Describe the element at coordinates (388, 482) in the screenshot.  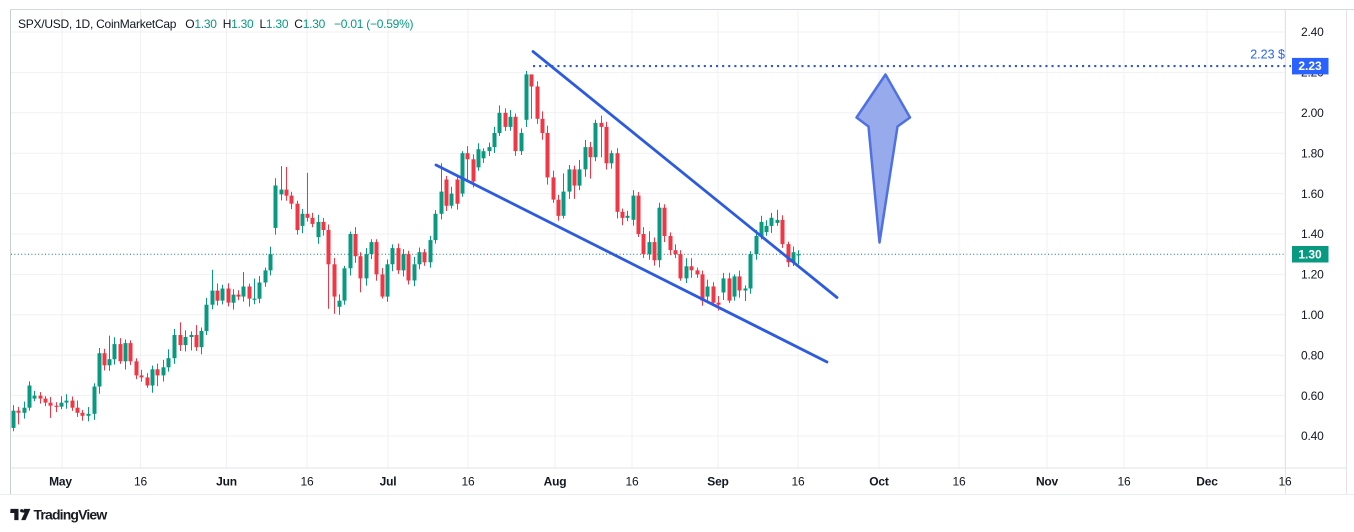
I see `svg-text: Jul` at that location.